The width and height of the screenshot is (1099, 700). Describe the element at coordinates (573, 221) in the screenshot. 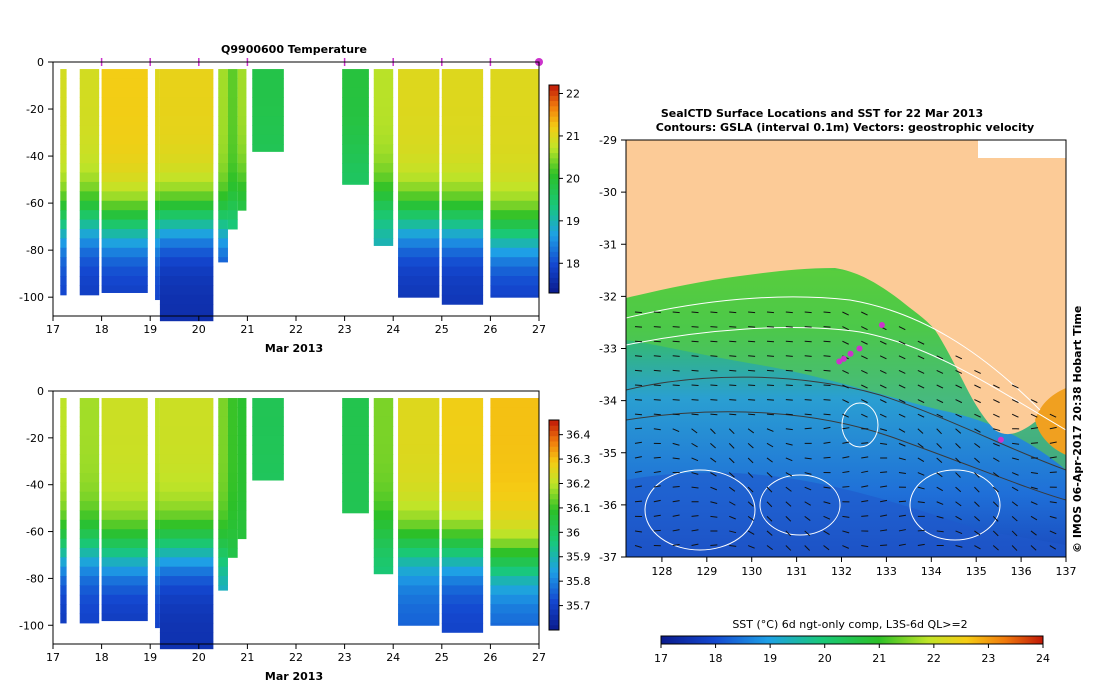

I see `colorbar-tick-label: 19` at that location.